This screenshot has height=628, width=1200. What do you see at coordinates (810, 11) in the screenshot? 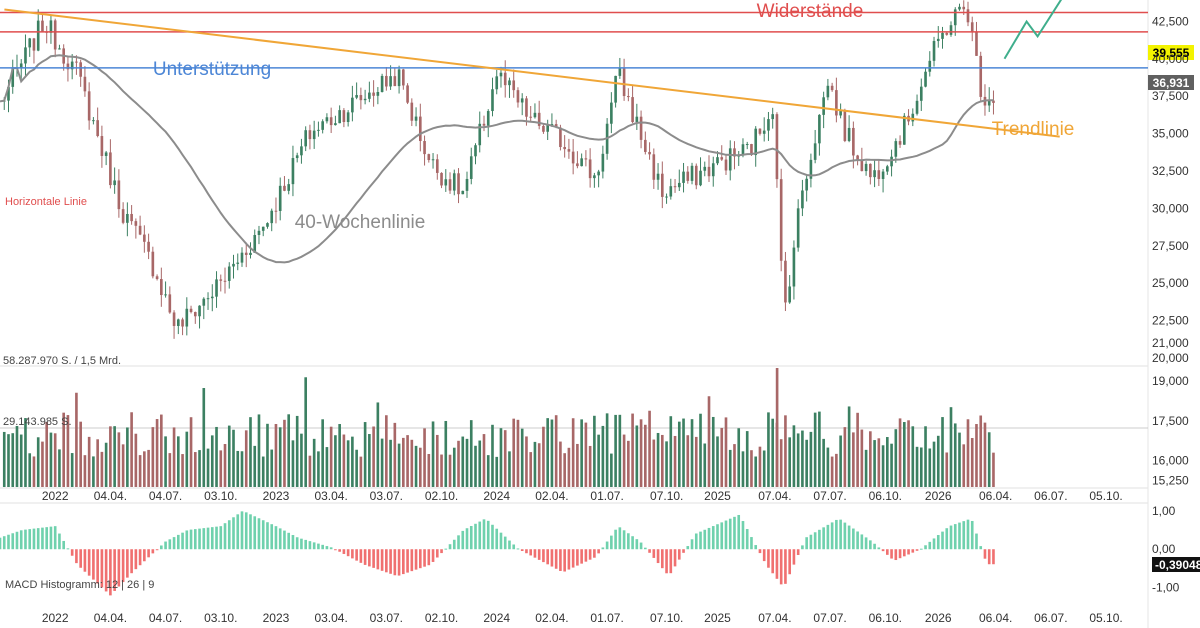
I see `resistance-label: Widerstände` at bounding box center [810, 11].